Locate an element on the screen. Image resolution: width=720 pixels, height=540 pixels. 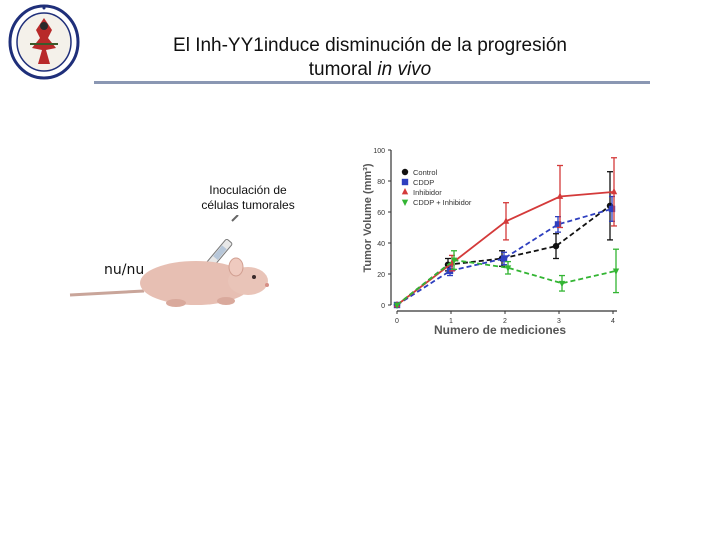
chart-series is located at coordinates (506, 233).